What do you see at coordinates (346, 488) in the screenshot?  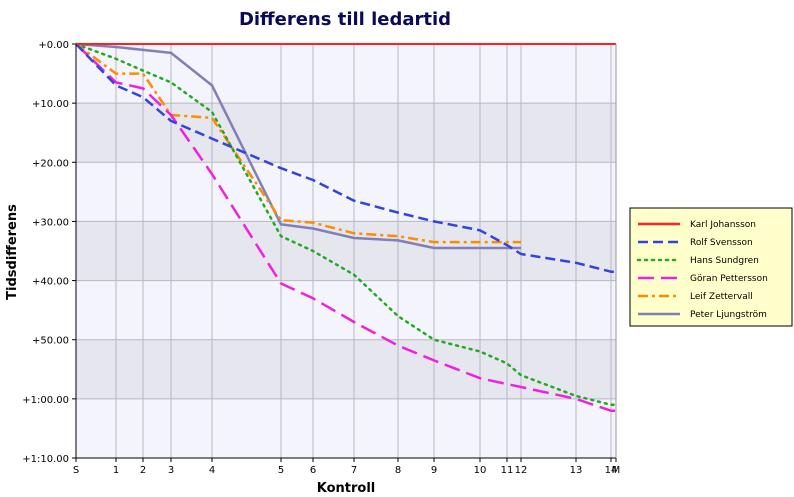 I see `x-axis-title: Kontroll` at bounding box center [346, 488].